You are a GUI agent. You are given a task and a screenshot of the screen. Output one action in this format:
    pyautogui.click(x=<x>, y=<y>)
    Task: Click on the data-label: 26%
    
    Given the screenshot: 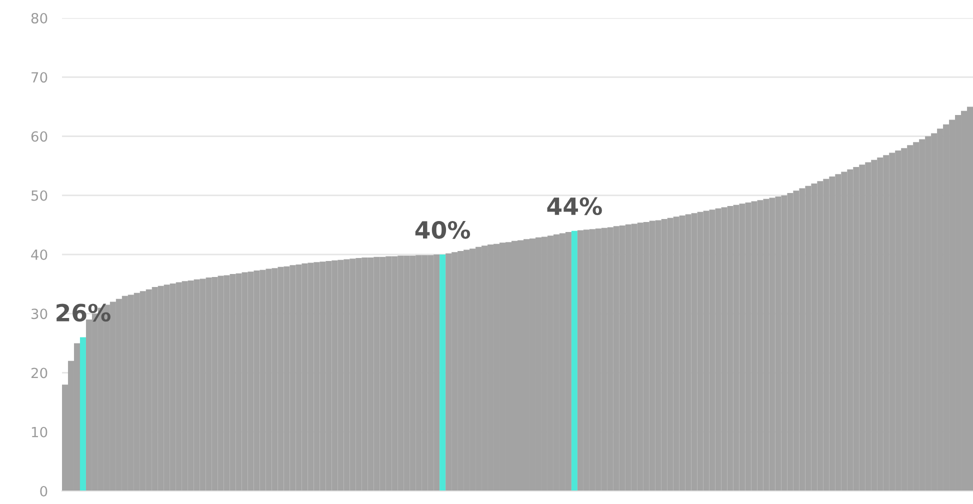 What is the action you would take?
    pyautogui.click(x=83, y=313)
    